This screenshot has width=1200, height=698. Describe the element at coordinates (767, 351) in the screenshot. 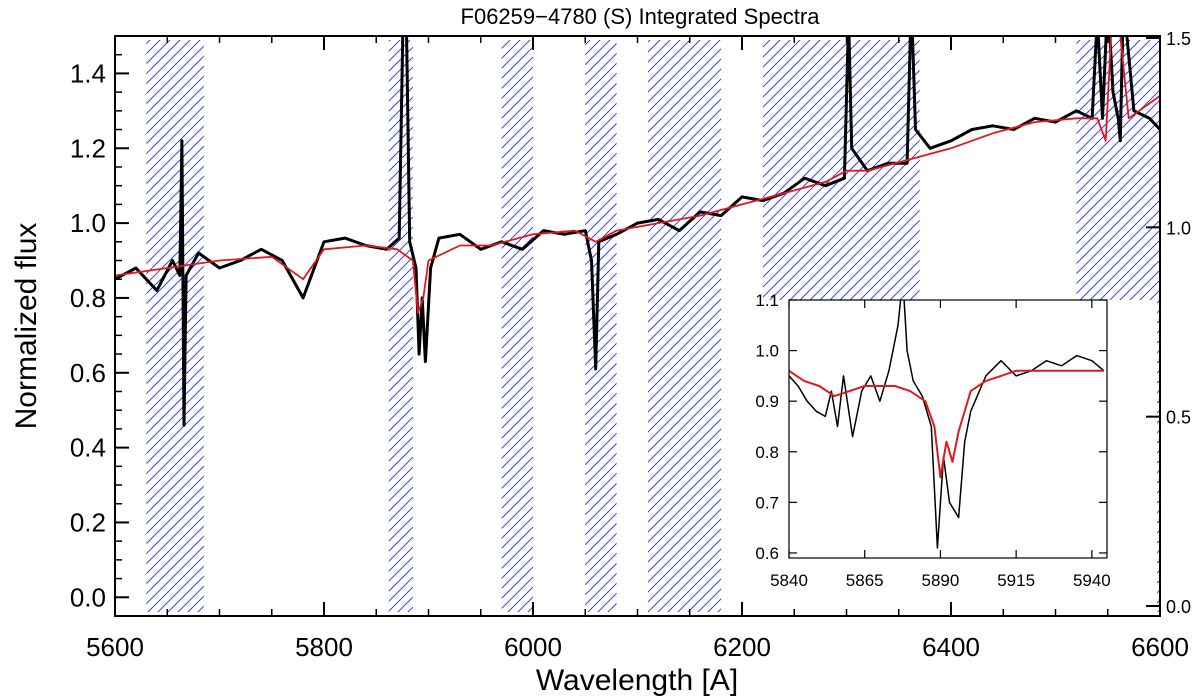

I see `inset-y-tick-label: 1.0` at that location.